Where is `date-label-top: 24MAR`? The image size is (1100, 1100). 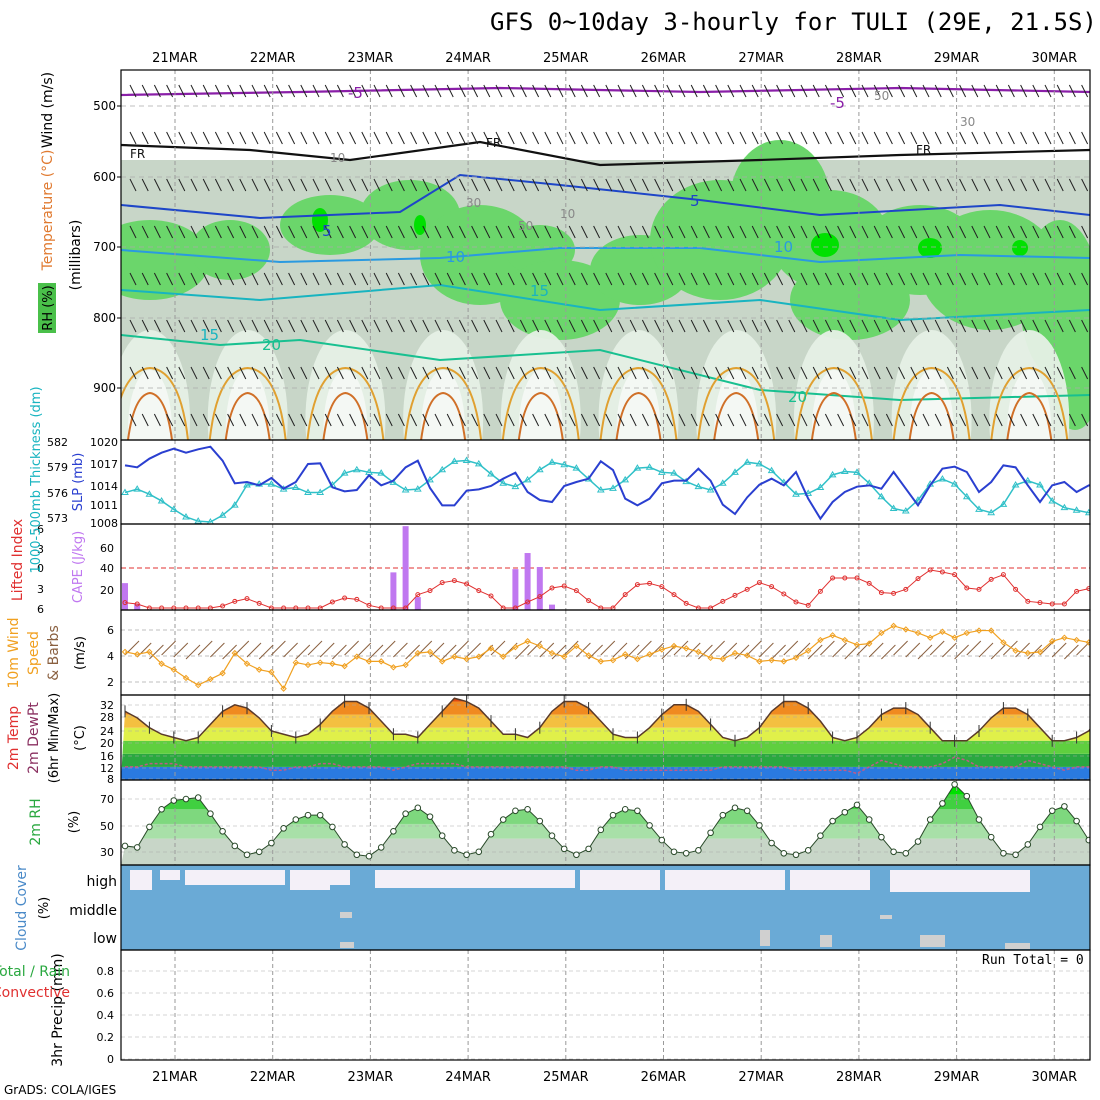
date-label-top: 24MAR is located at coordinates (468, 58).